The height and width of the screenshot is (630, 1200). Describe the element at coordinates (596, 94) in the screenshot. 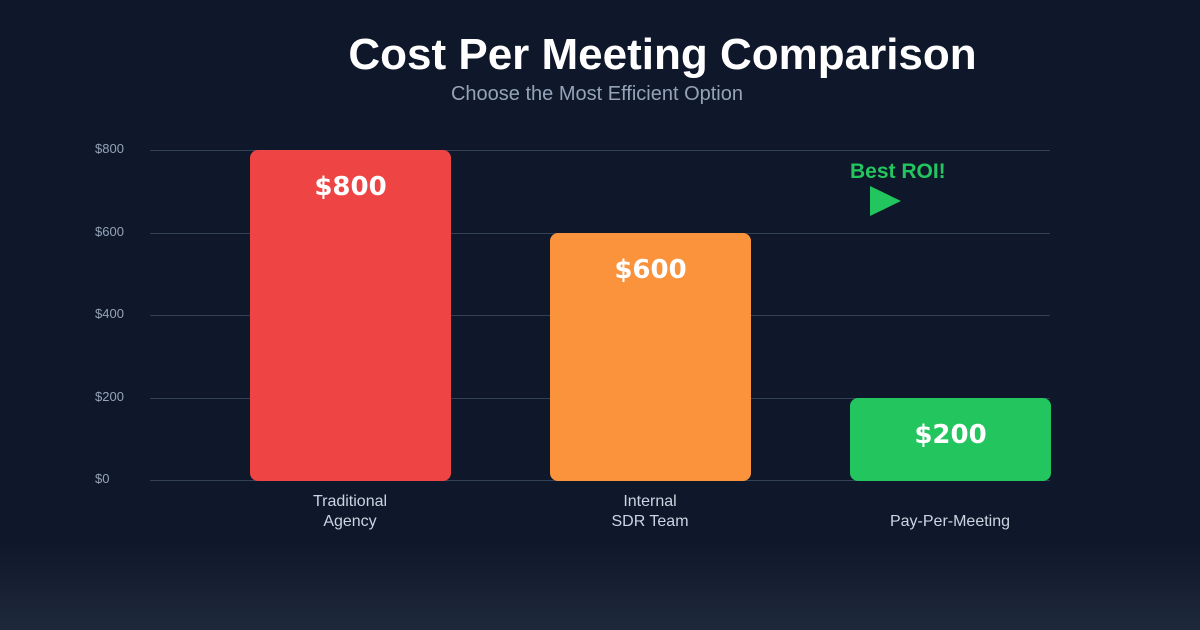

I see `chart-subtitle: Choose the Most Efficient Option` at that location.